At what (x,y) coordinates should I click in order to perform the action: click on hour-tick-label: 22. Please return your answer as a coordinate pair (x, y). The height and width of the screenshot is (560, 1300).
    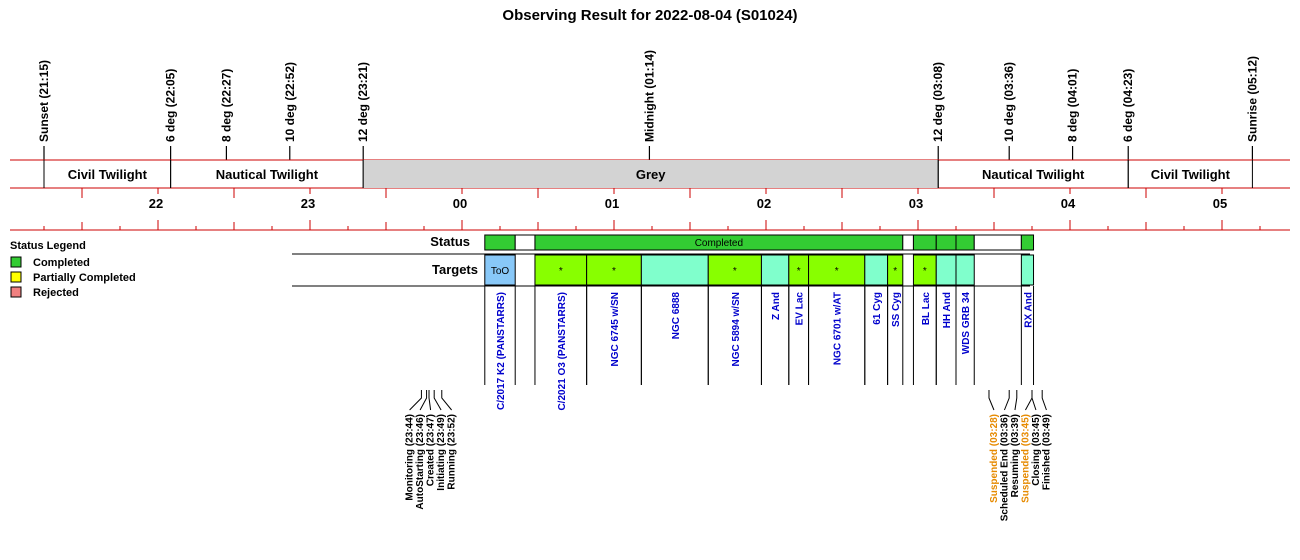
    Looking at the image, I should click on (156, 203).